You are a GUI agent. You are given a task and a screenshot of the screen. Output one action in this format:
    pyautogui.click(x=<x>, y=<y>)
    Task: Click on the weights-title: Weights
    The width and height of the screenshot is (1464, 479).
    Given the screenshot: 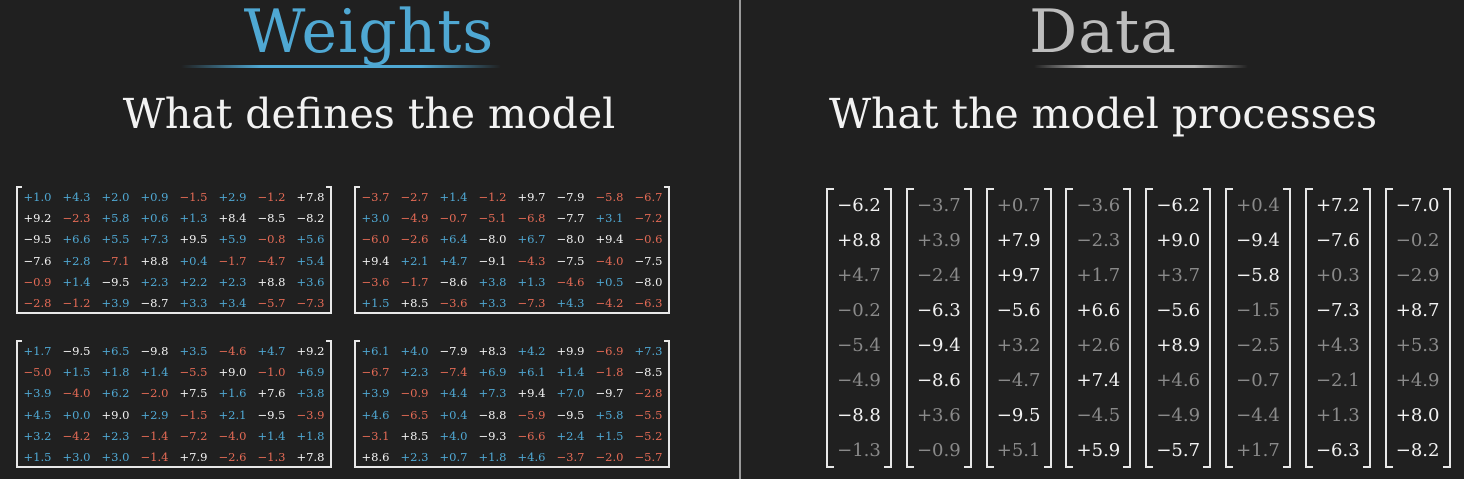 What is the action you would take?
    pyautogui.click(x=369, y=33)
    